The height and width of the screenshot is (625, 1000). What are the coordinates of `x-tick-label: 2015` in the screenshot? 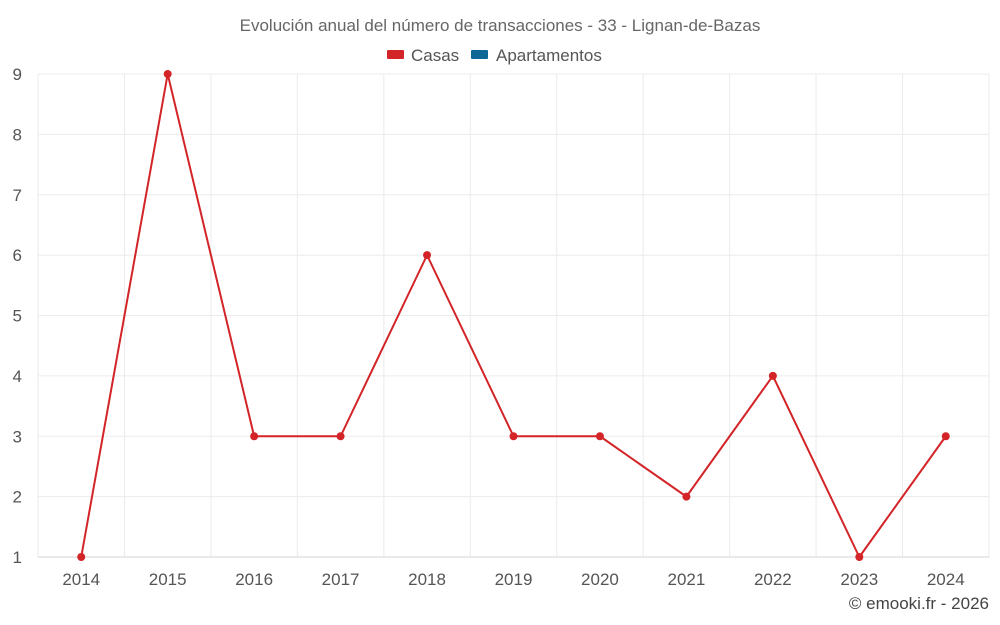 It's located at (168, 579).